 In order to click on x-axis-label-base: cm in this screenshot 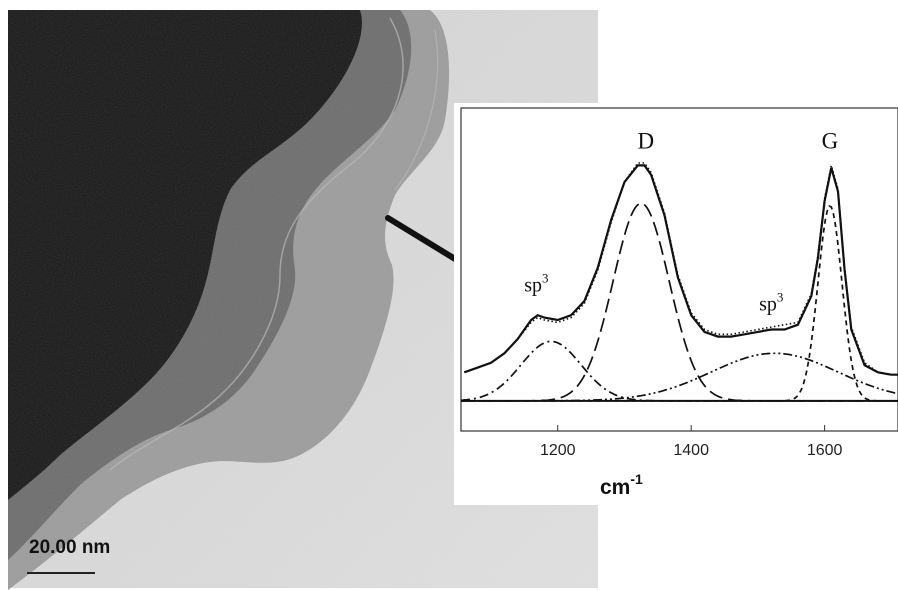, I will do `click(615, 487)`.